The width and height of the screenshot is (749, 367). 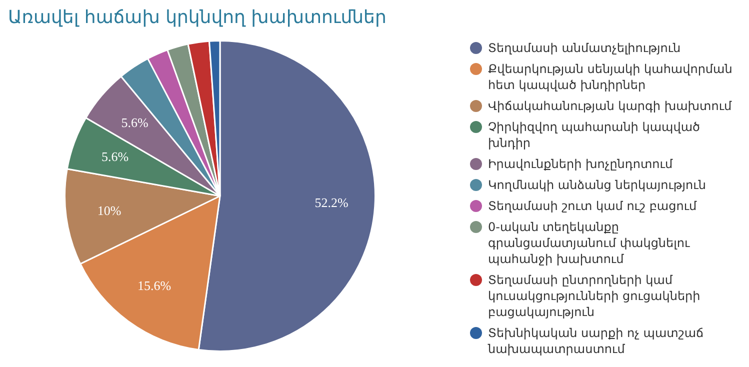 What do you see at coordinates (595, 296) in the screenshot?
I see `legend-label: Տեղամասի ընտրողների կամ կուսակցությունների ցուցակների բացակայություն` at bounding box center [595, 296].